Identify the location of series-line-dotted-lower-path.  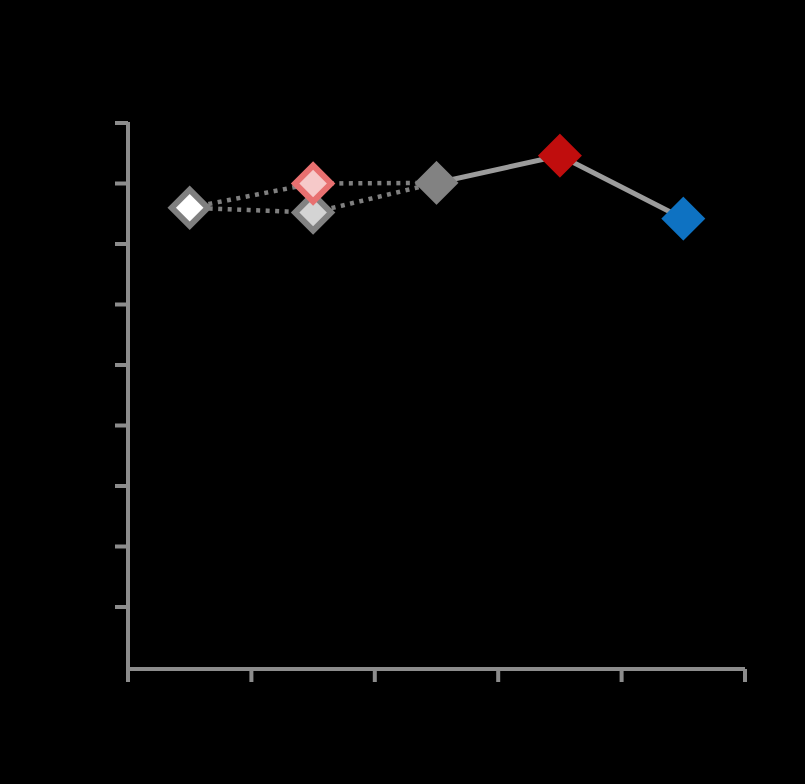
(313, 197).